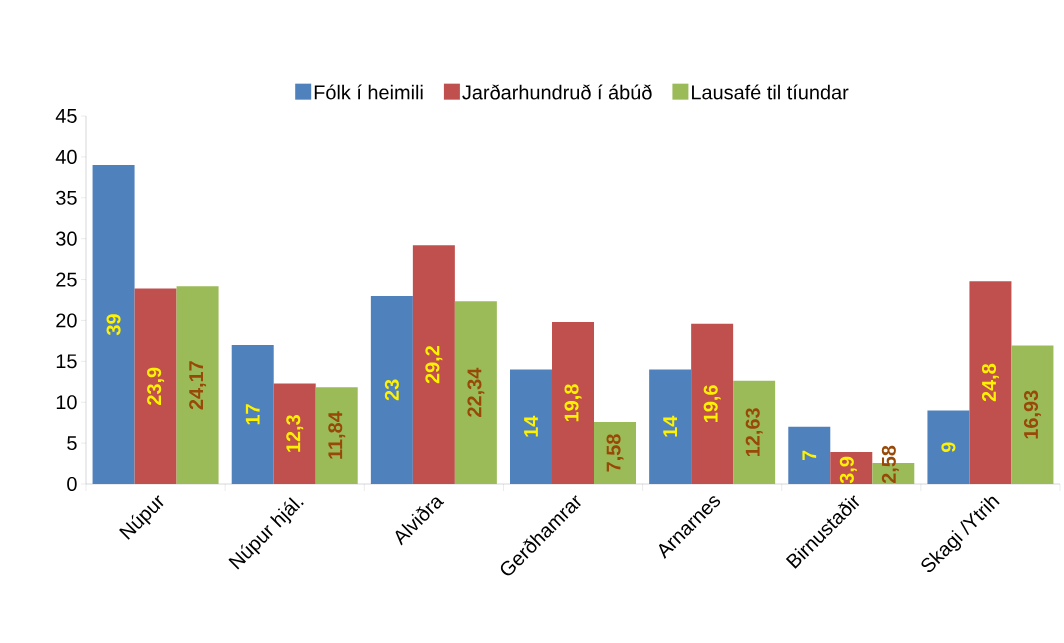 The image size is (1064, 643). I want to click on data-label: 22,34, so click(476, 392).